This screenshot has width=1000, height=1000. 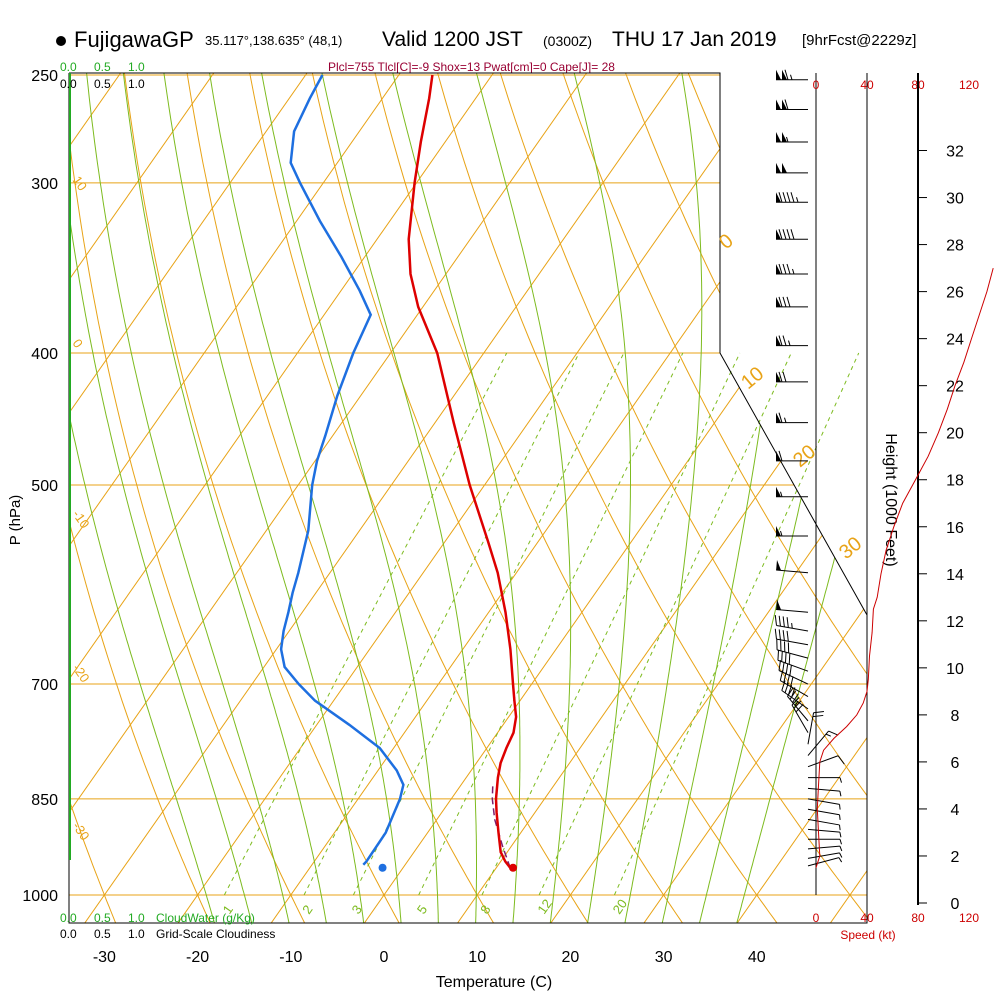 What do you see at coordinates (104, 957) in the screenshot?
I see `temperature-tick-label: -30` at bounding box center [104, 957].